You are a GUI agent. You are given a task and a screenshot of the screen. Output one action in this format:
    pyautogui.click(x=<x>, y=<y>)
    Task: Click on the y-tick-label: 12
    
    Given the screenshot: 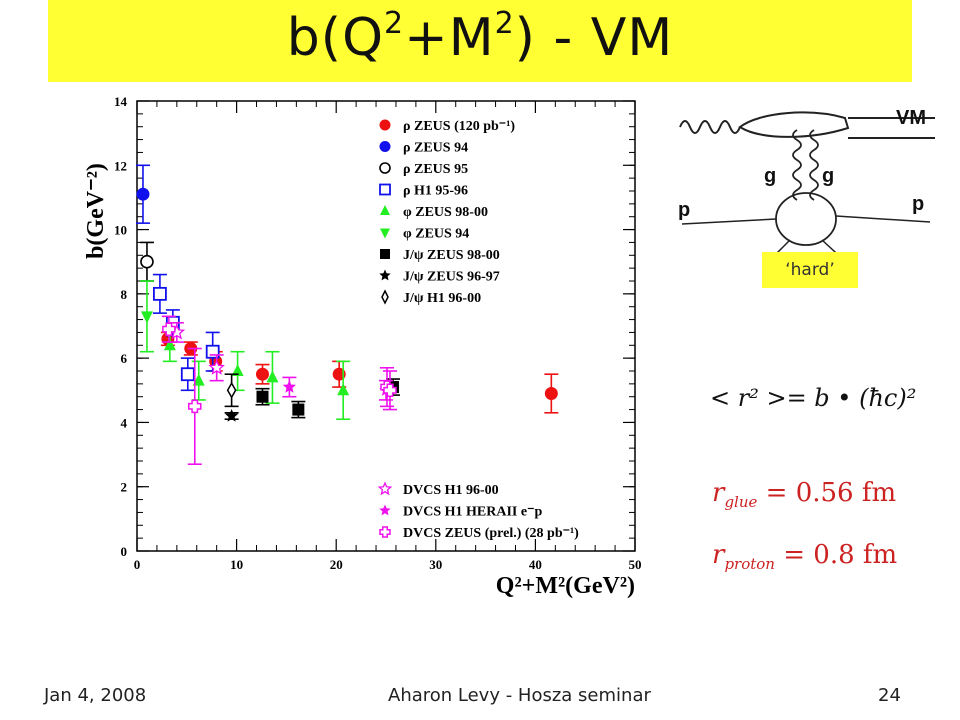 What is the action you would take?
    pyautogui.click(x=120, y=165)
    